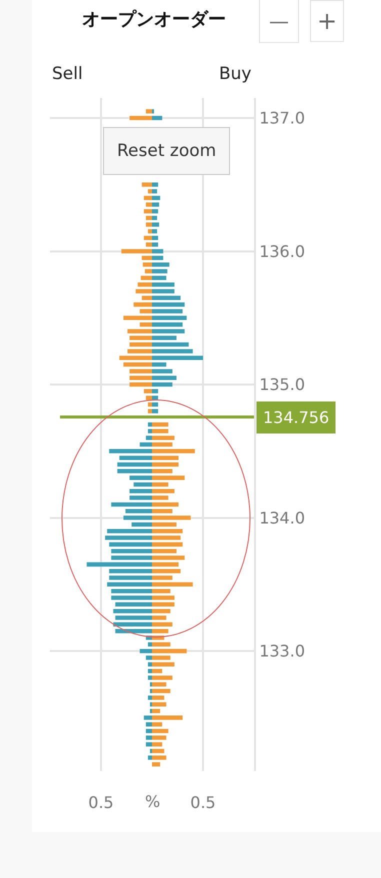 This screenshot has height=878, width=381. Describe the element at coordinates (154, 19) in the screenshot. I see `chart-title: オープンオーダー` at that location.